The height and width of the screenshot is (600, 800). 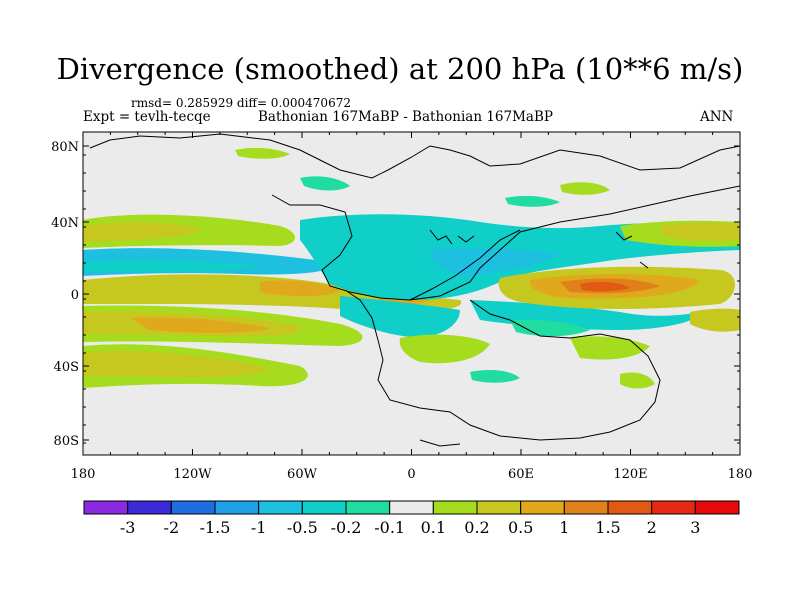 I want to click on coastline-tethys, so click(x=465, y=265).